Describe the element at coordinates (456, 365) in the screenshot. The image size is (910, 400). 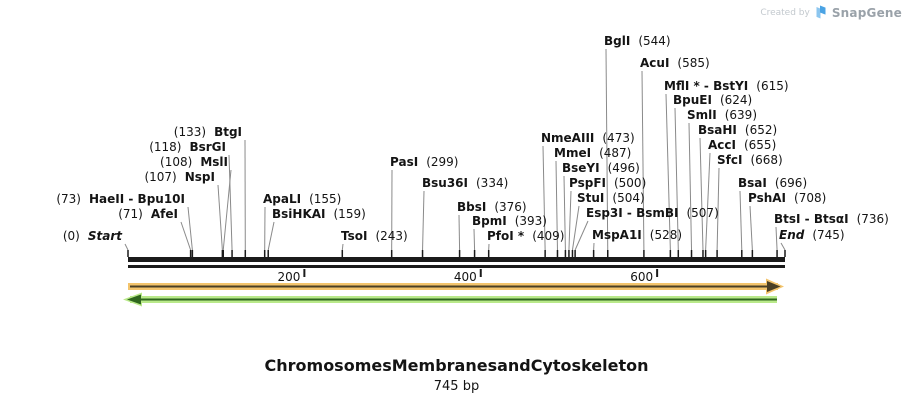
I see `map-title: ChromosomesMembranesandCytoskeleton` at that location.